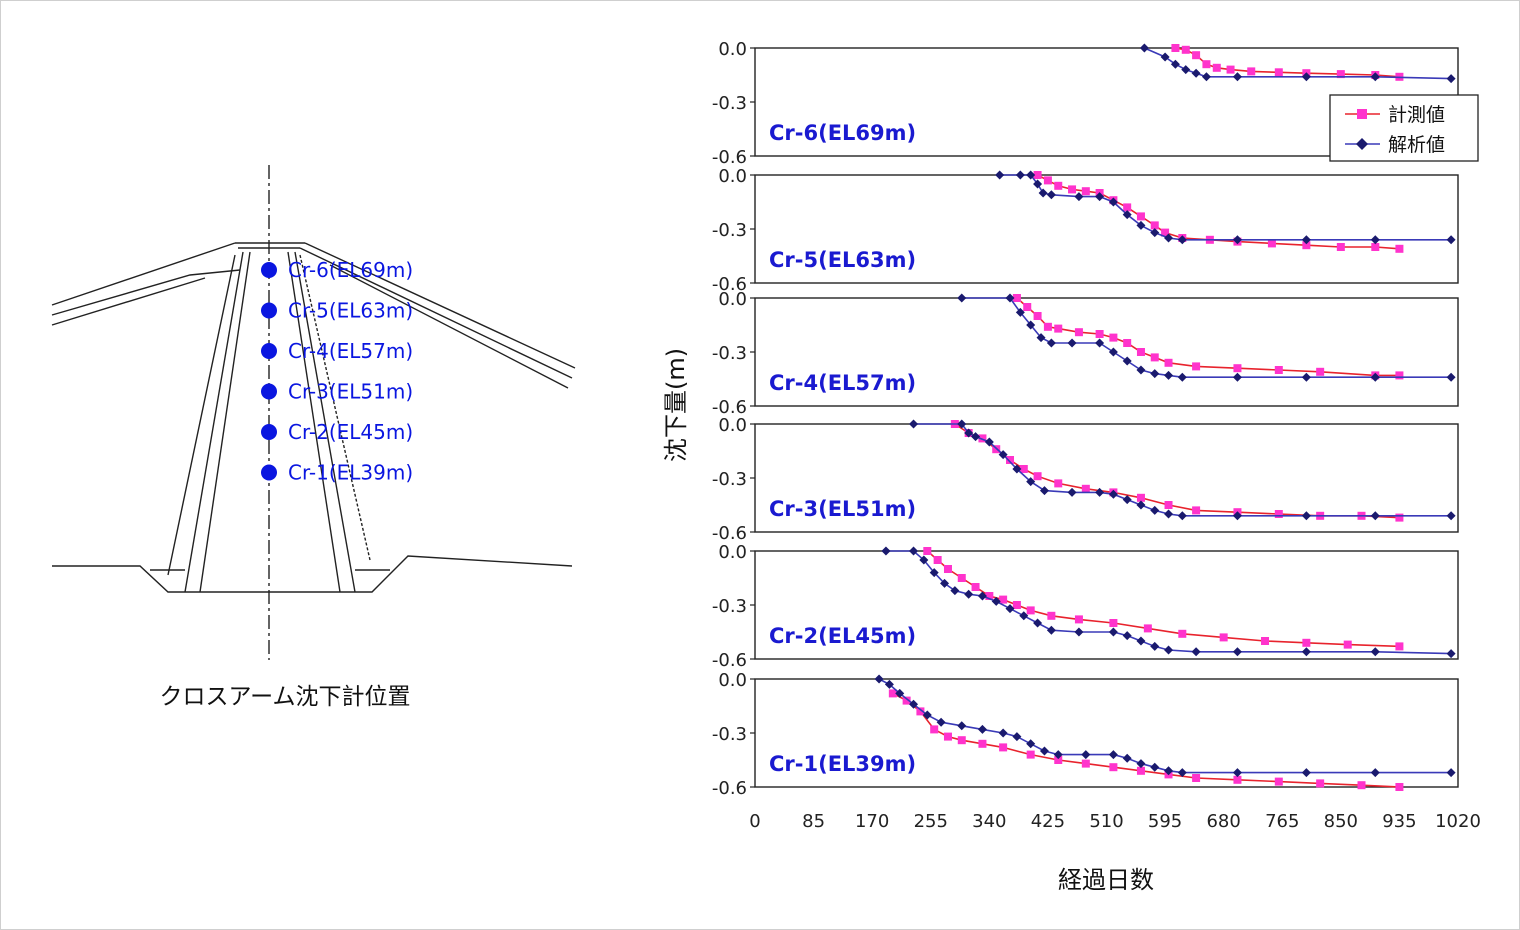 The width and height of the screenshot is (1520, 930). Describe the element at coordinates (676, 405) in the screenshot. I see `y-axis-title: 沈下量(m)` at that location.